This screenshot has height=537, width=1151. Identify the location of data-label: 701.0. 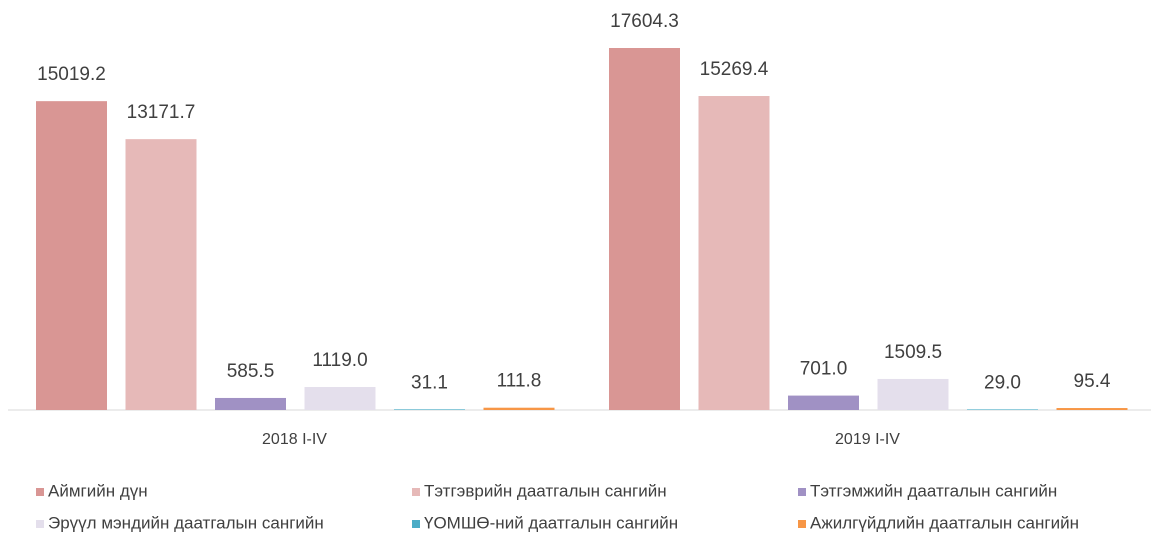
(824, 369).